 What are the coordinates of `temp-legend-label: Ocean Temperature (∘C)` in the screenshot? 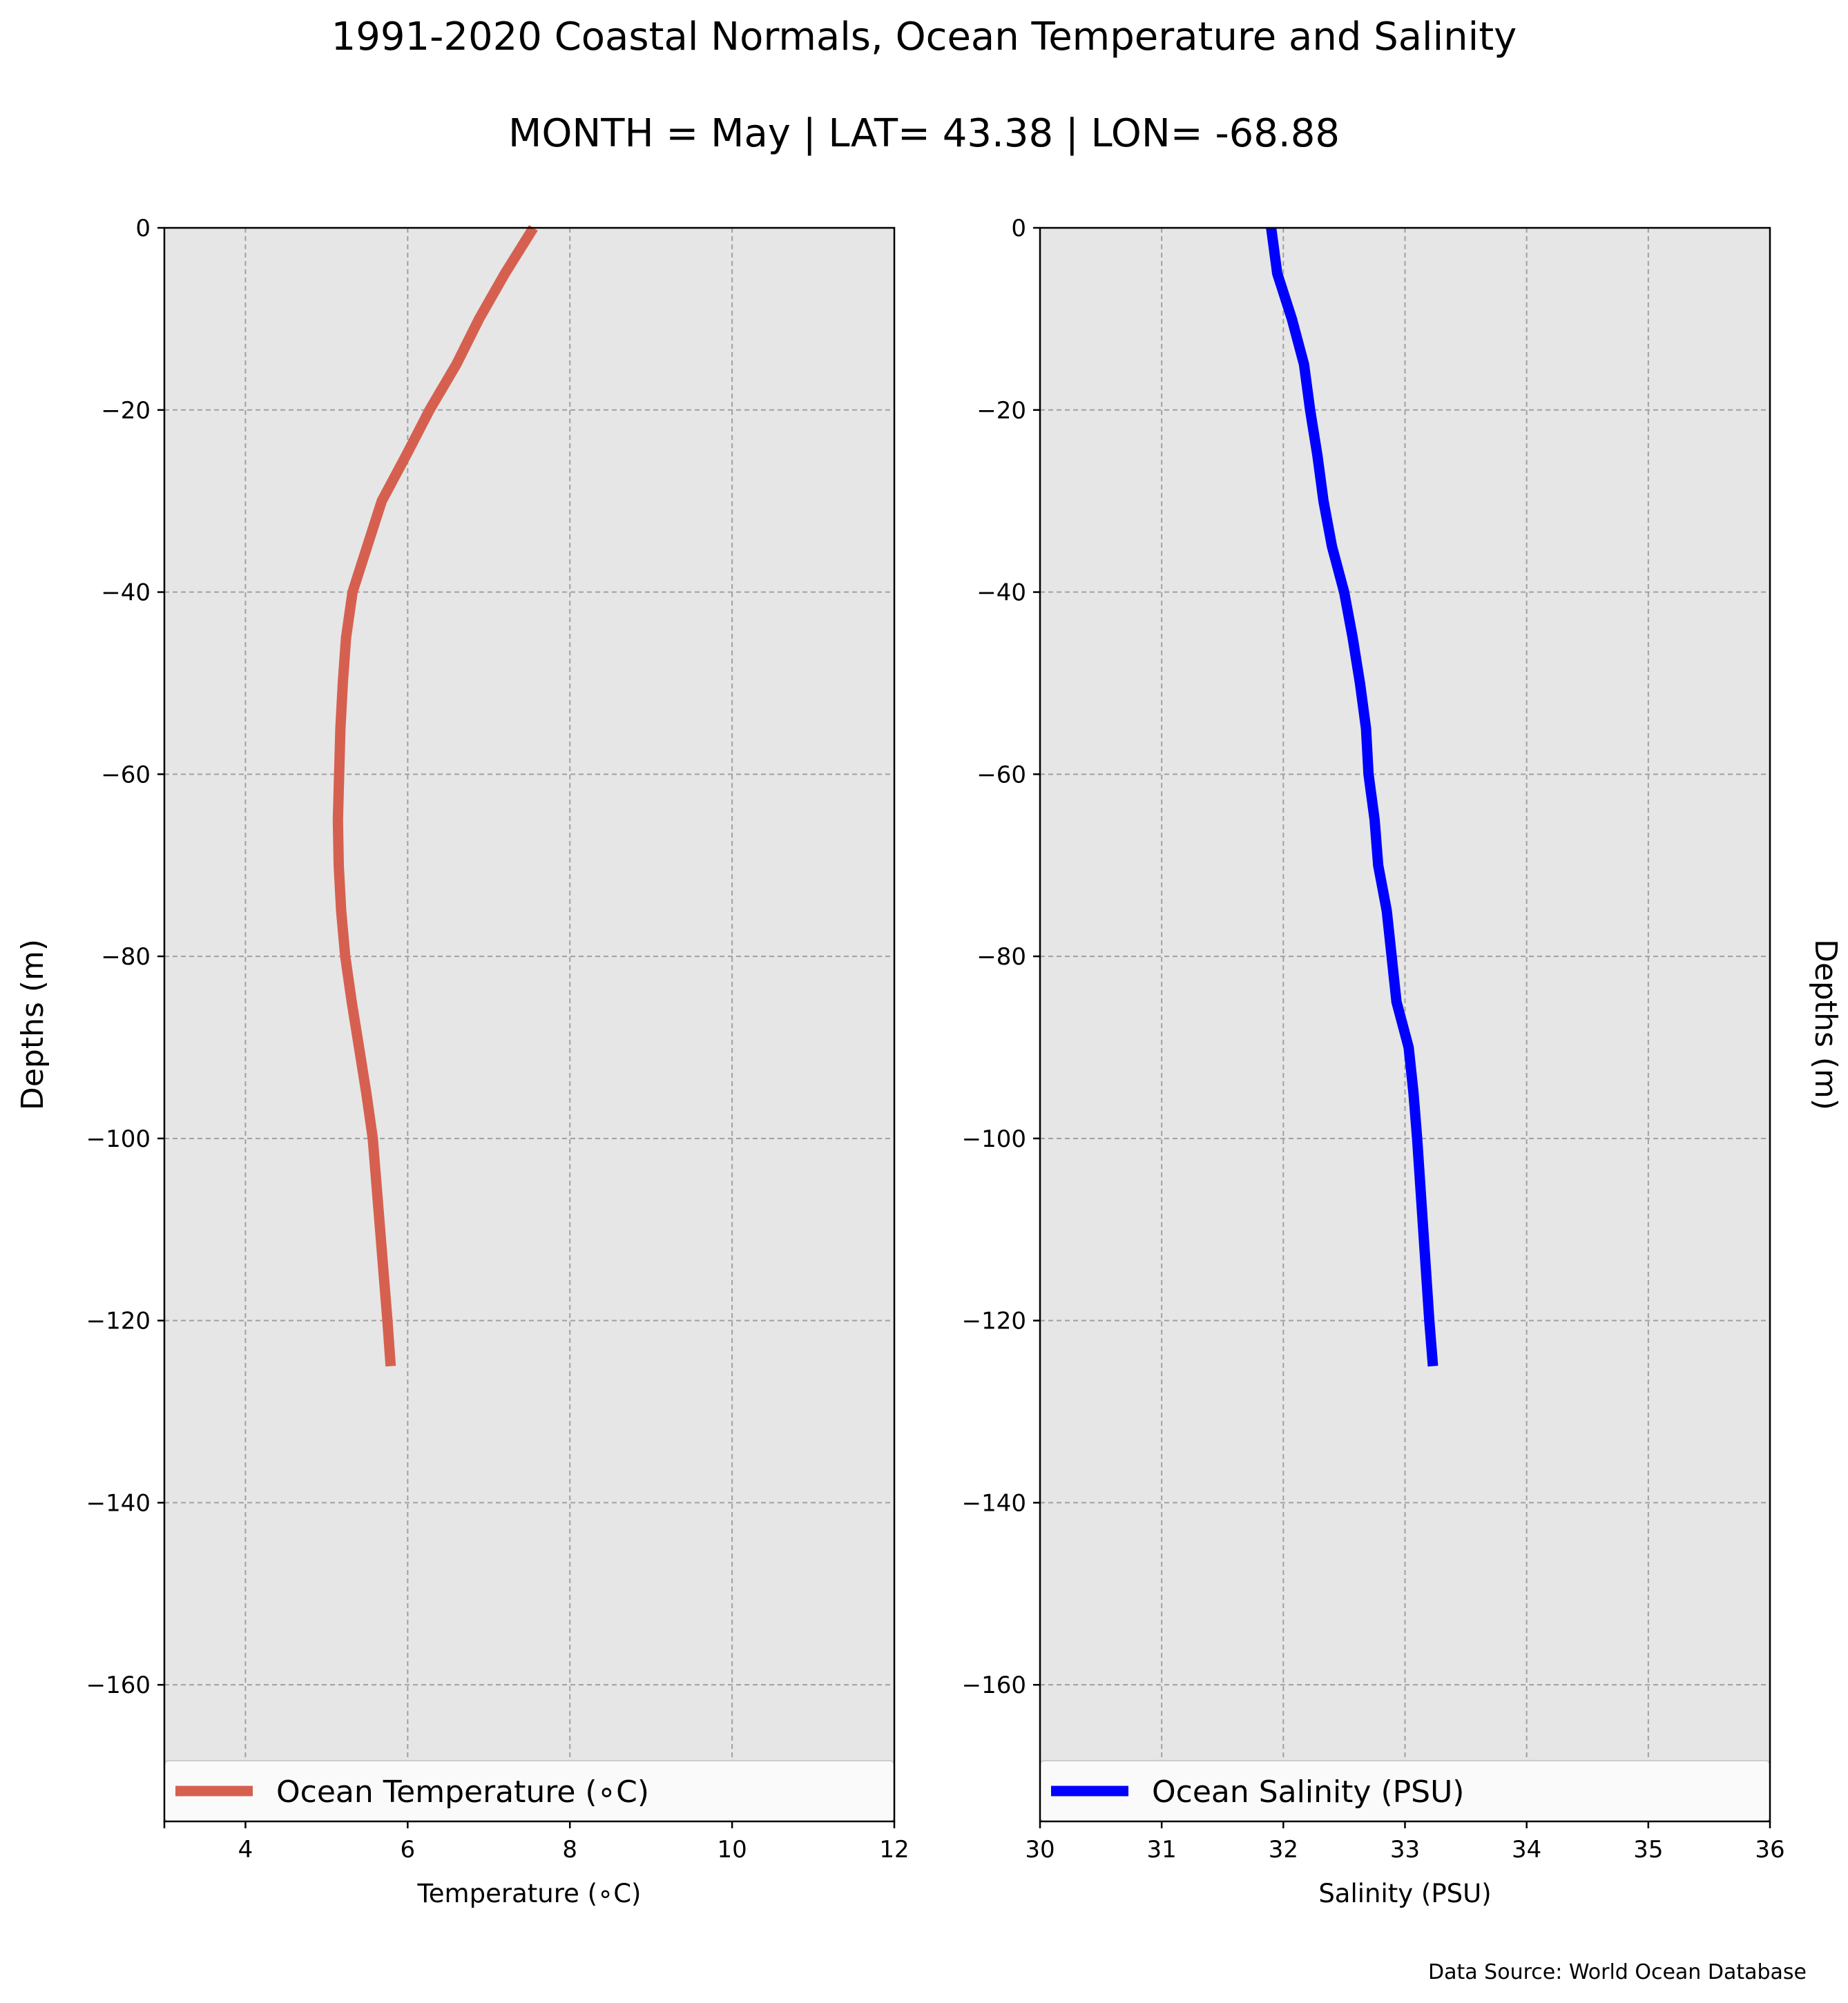 It's located at (462, 1792).